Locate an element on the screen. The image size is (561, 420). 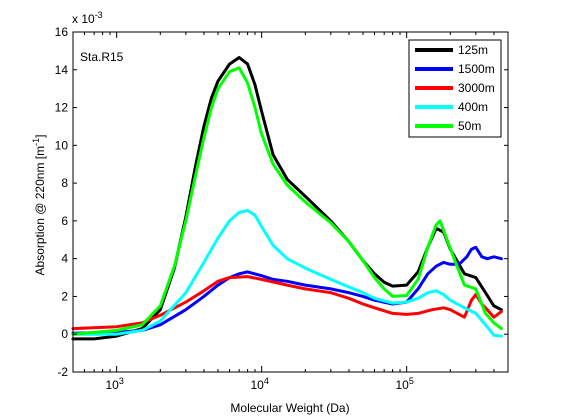
y-axis-label-end: ] is located at coordinates (40, 136).